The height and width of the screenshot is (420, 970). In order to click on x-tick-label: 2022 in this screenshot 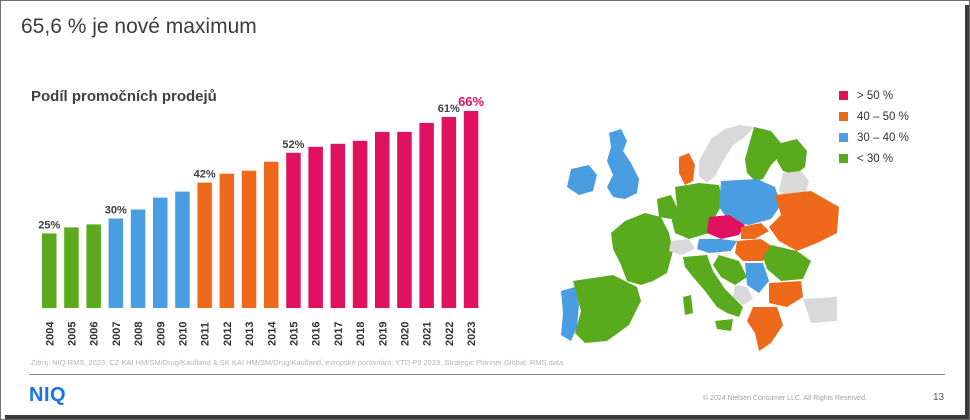, I will do `click(450, 334)`.